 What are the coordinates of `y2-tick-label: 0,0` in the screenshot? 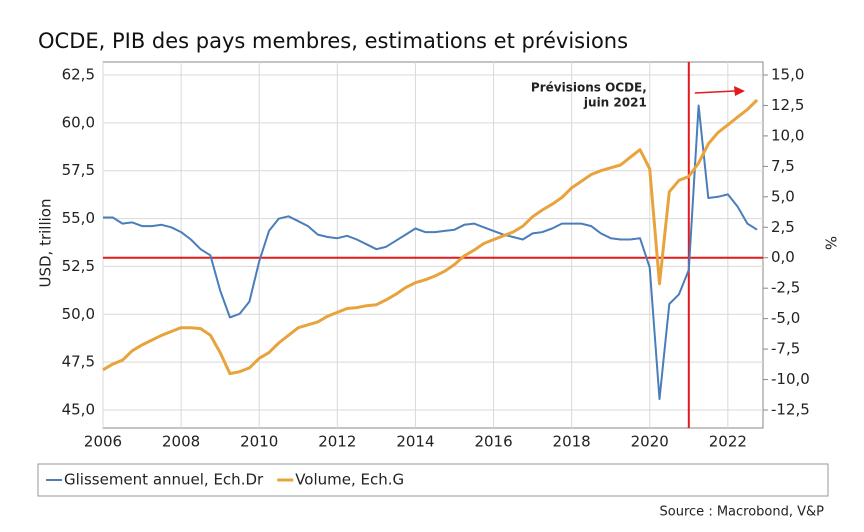 It's located at (783, 257).